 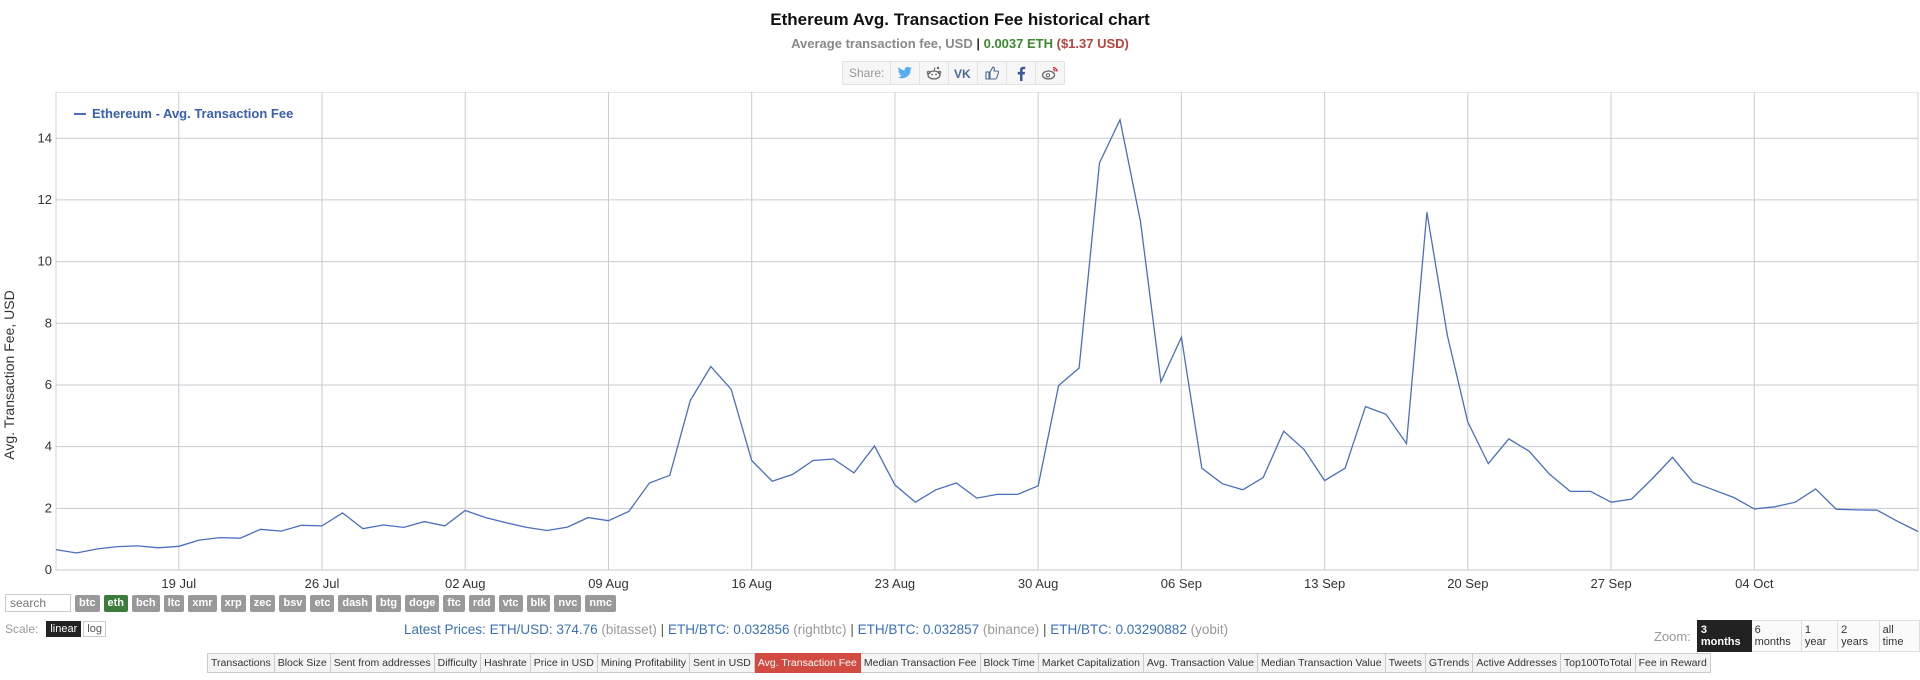 What do you see at coordinates (262, 603) in the screenshot?
I see `coin-button-zec: zec` at bounding box center [262, 603].